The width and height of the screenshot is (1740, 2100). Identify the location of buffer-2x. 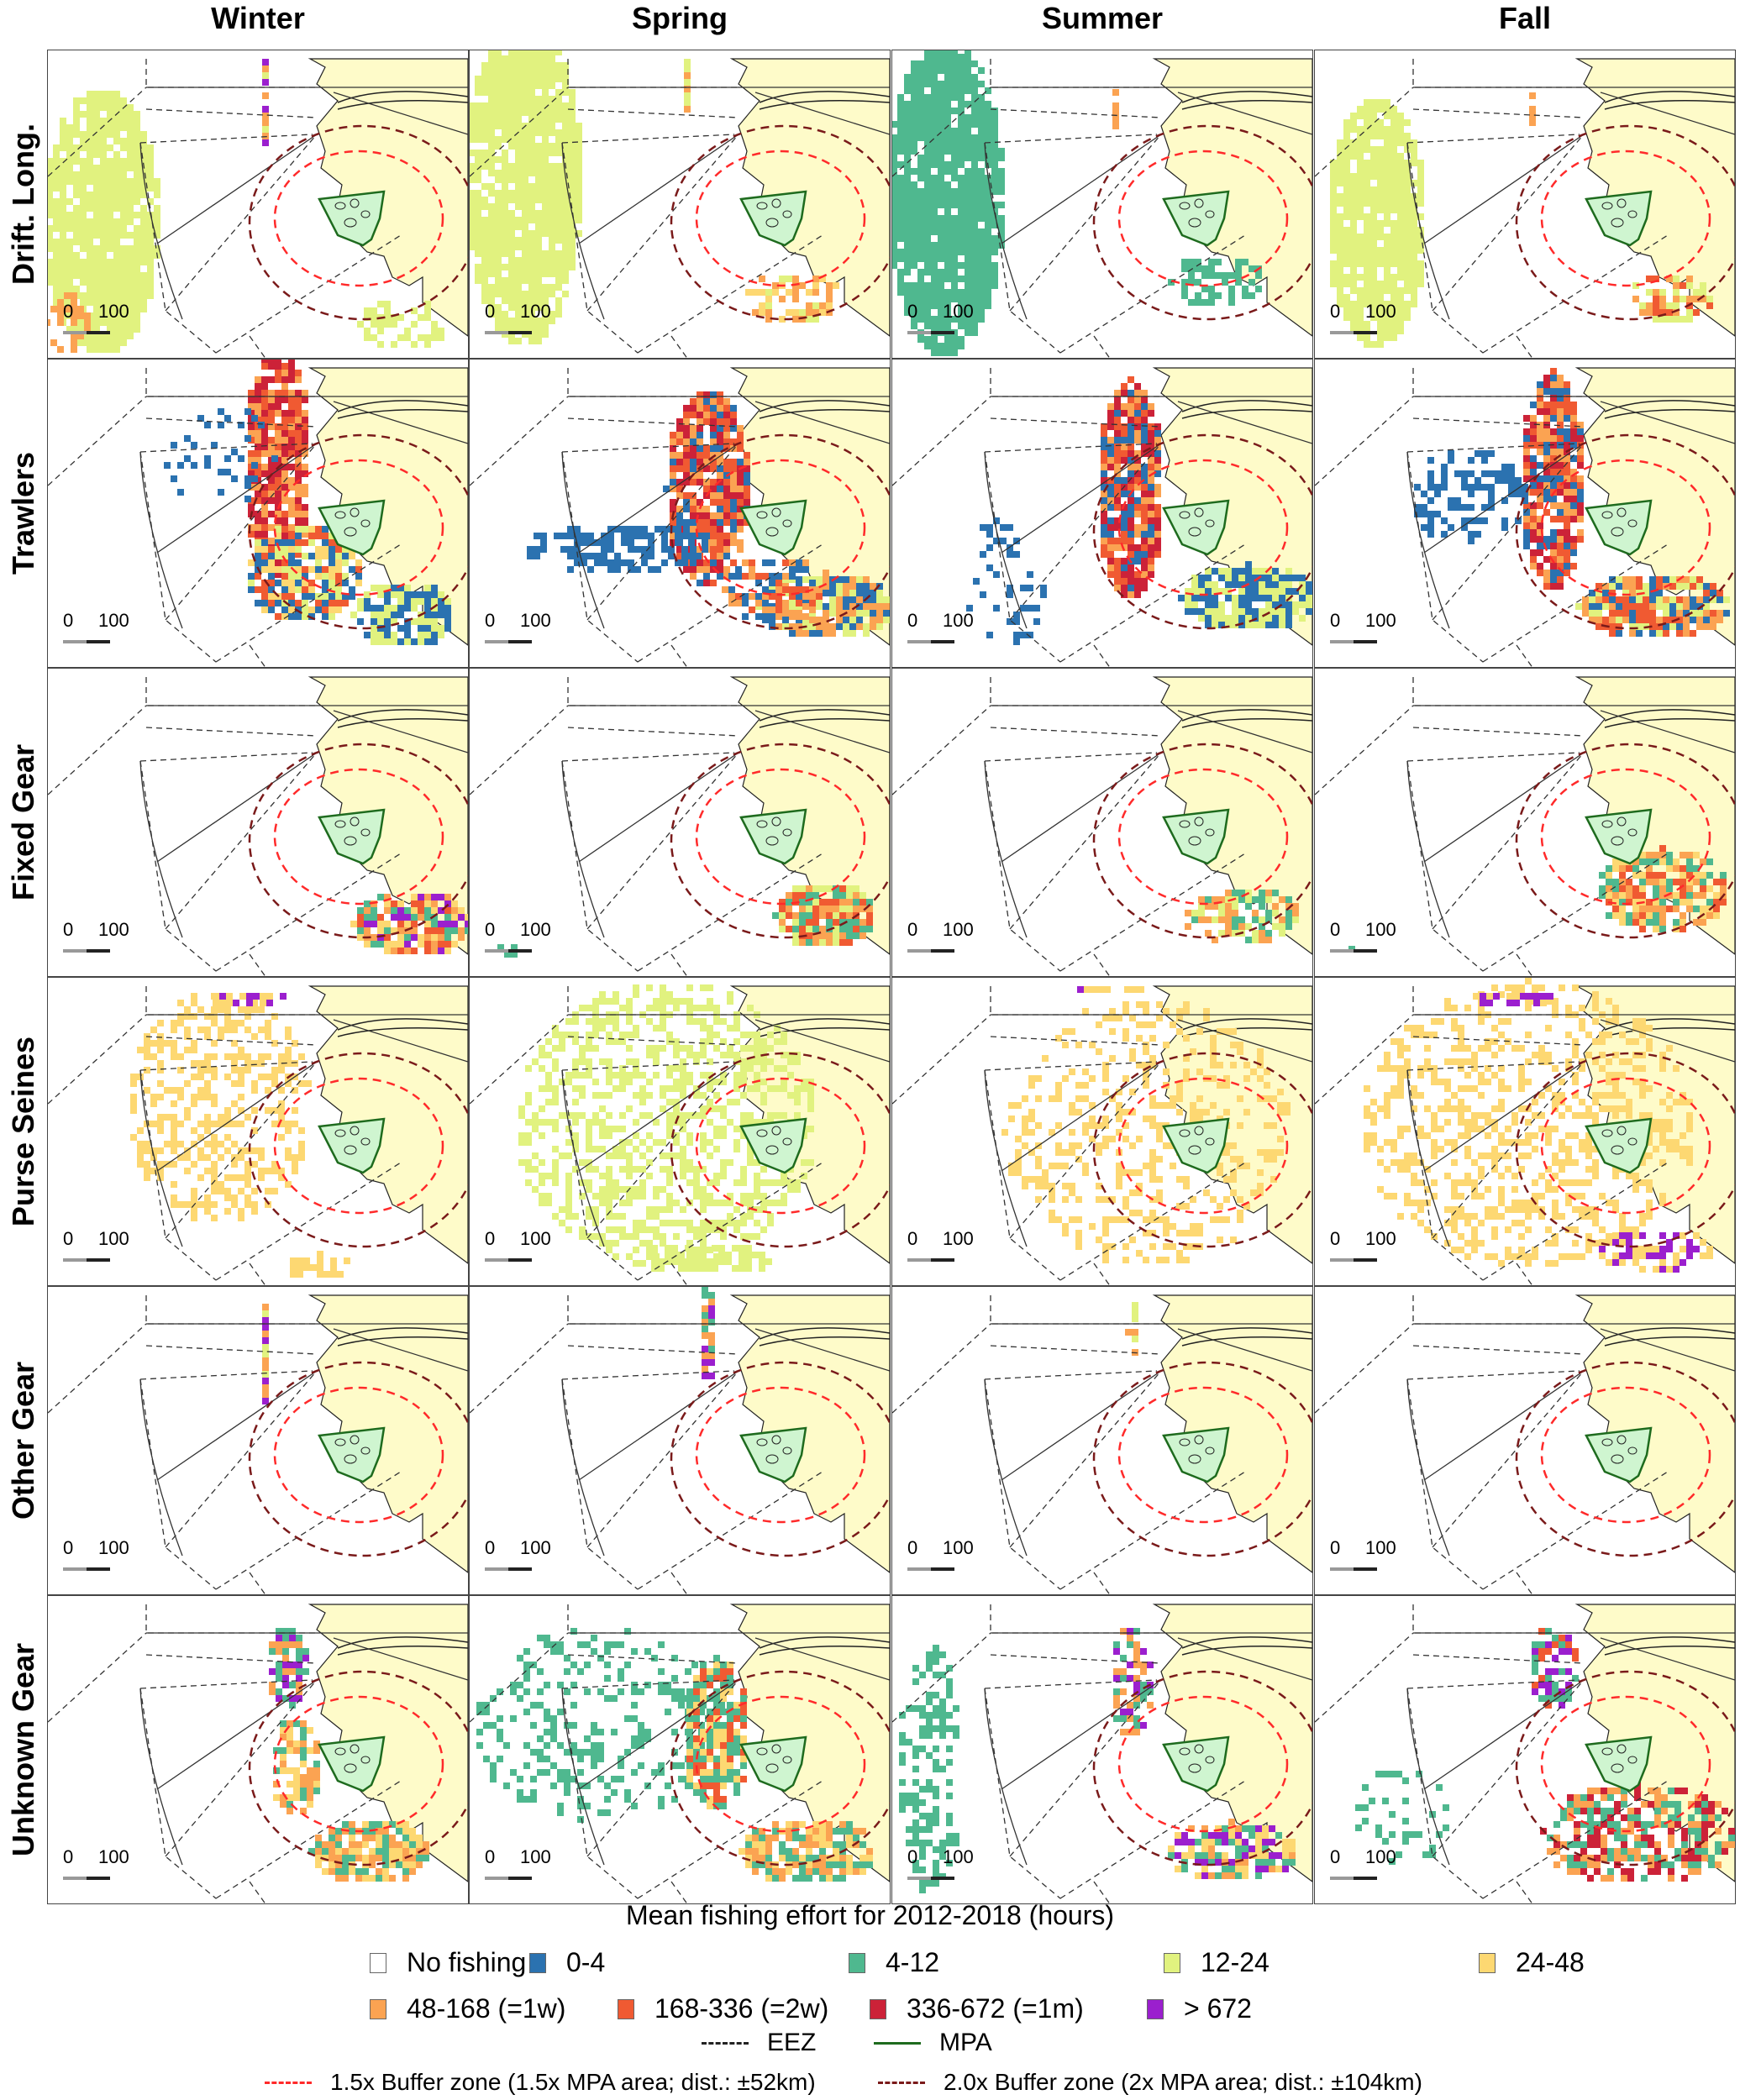
(780, 222).